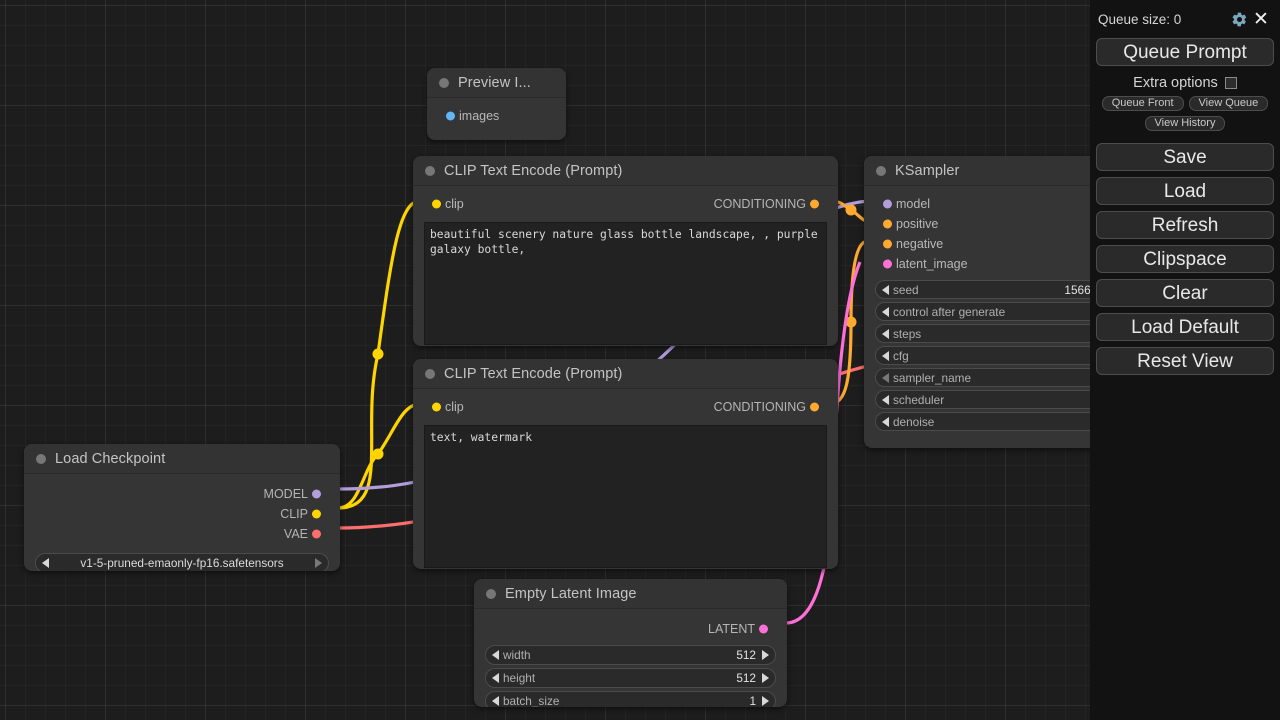 This screenshot has height=720, width=1280. I want to click on node-body: images, so click(496, 119).